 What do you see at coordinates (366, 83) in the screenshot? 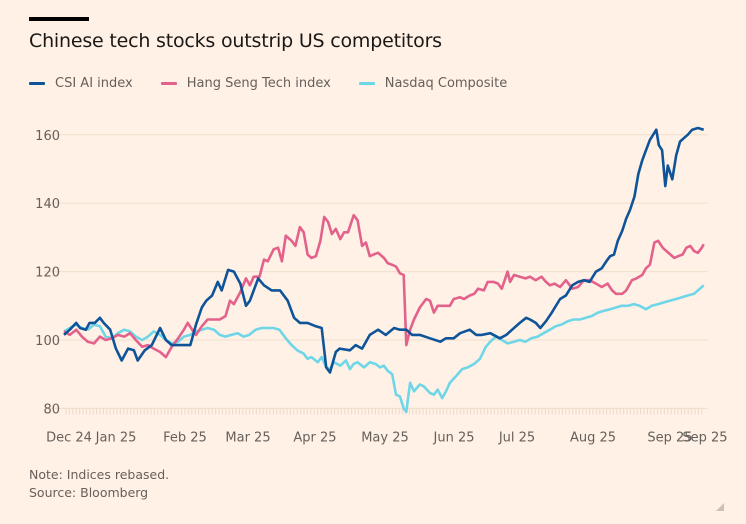
I see `legend-swatch-nasdaq` at bounding box center [366, 83].